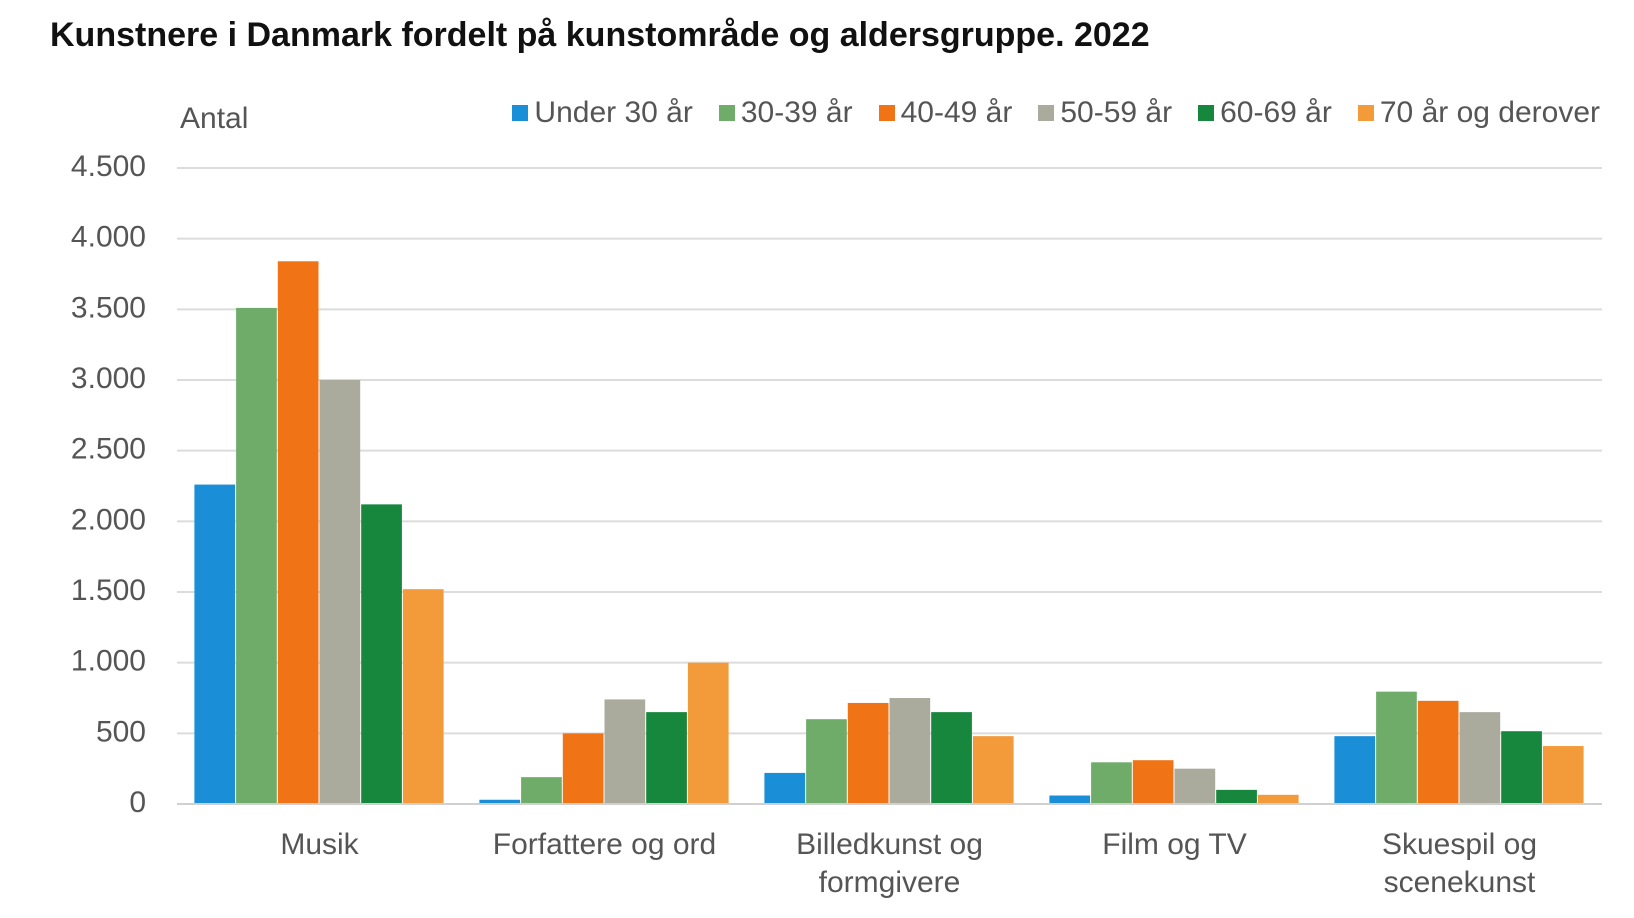 This screenshot has width=1634, height=918. I want to click on y-tick-label: 1.000, so click(108, 661).